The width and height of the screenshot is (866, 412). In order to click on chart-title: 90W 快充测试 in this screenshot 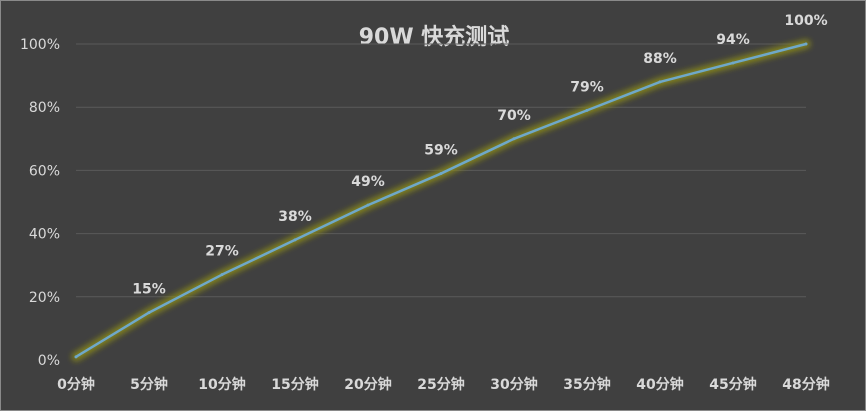, I will do `click(434, 37)`.